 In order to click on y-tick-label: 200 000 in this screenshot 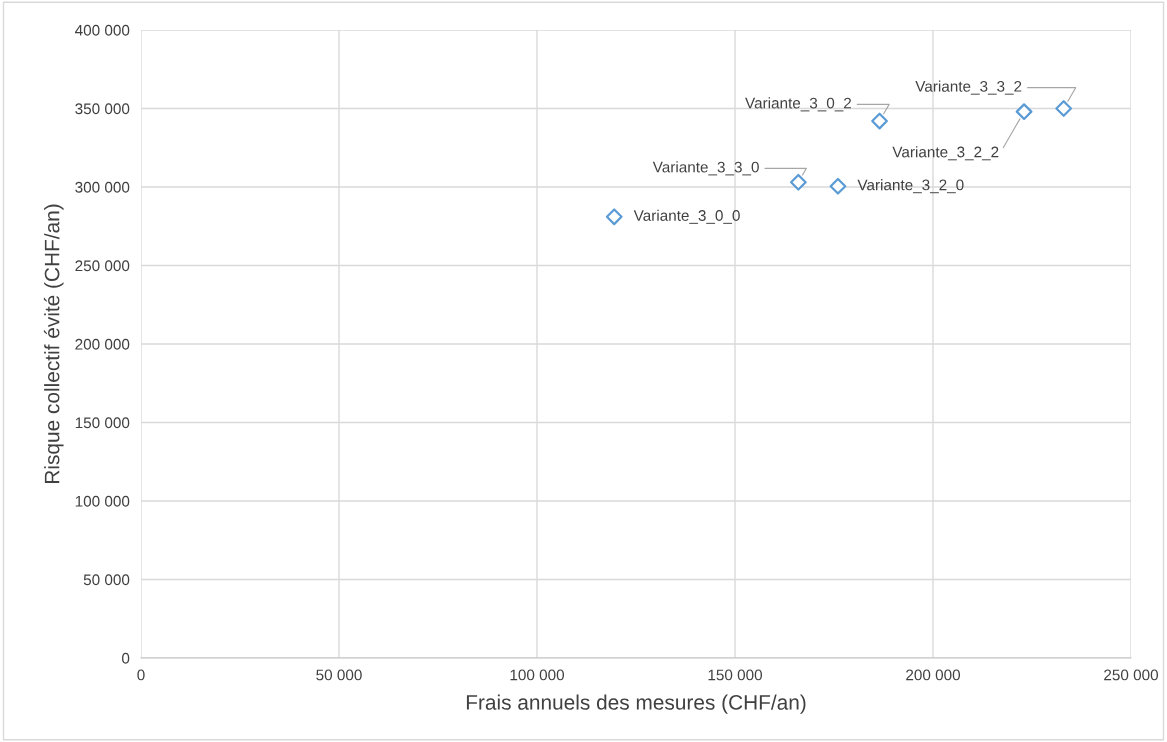, I will do `click(102, 344)`.